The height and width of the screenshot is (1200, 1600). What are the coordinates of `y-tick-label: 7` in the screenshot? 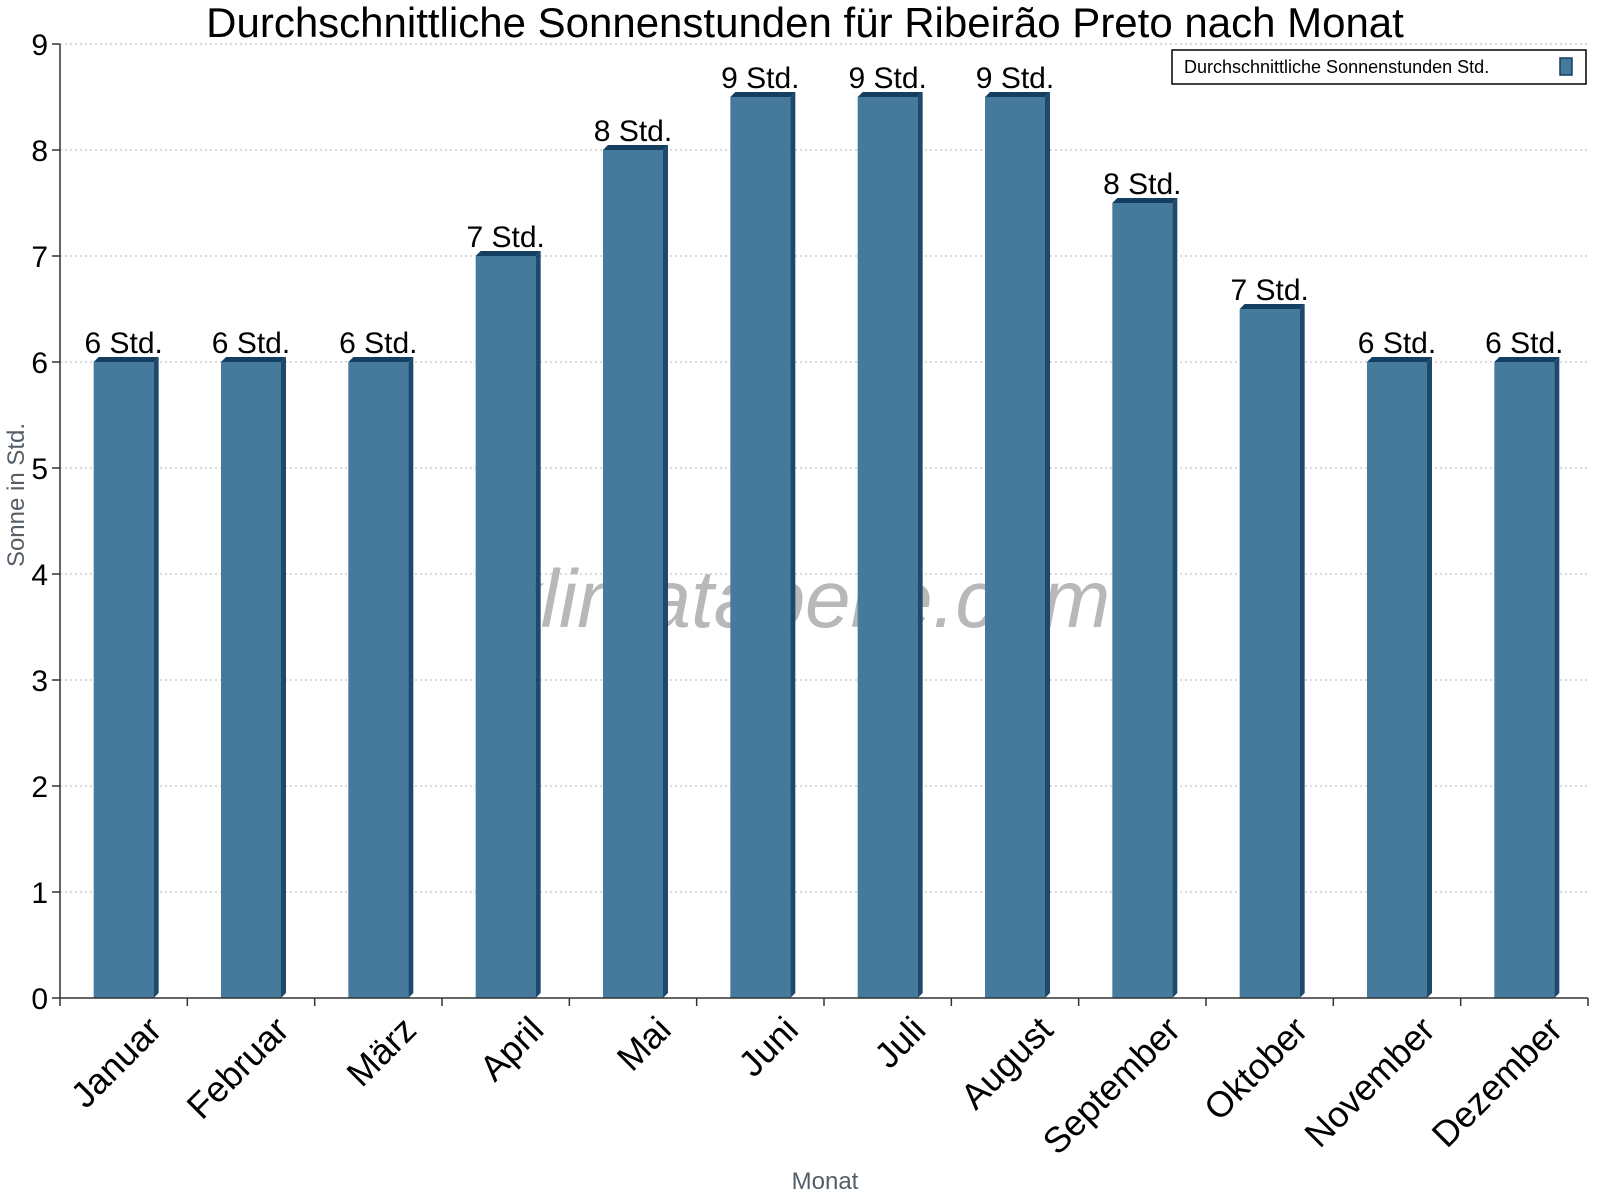 It's located at (39, 257).